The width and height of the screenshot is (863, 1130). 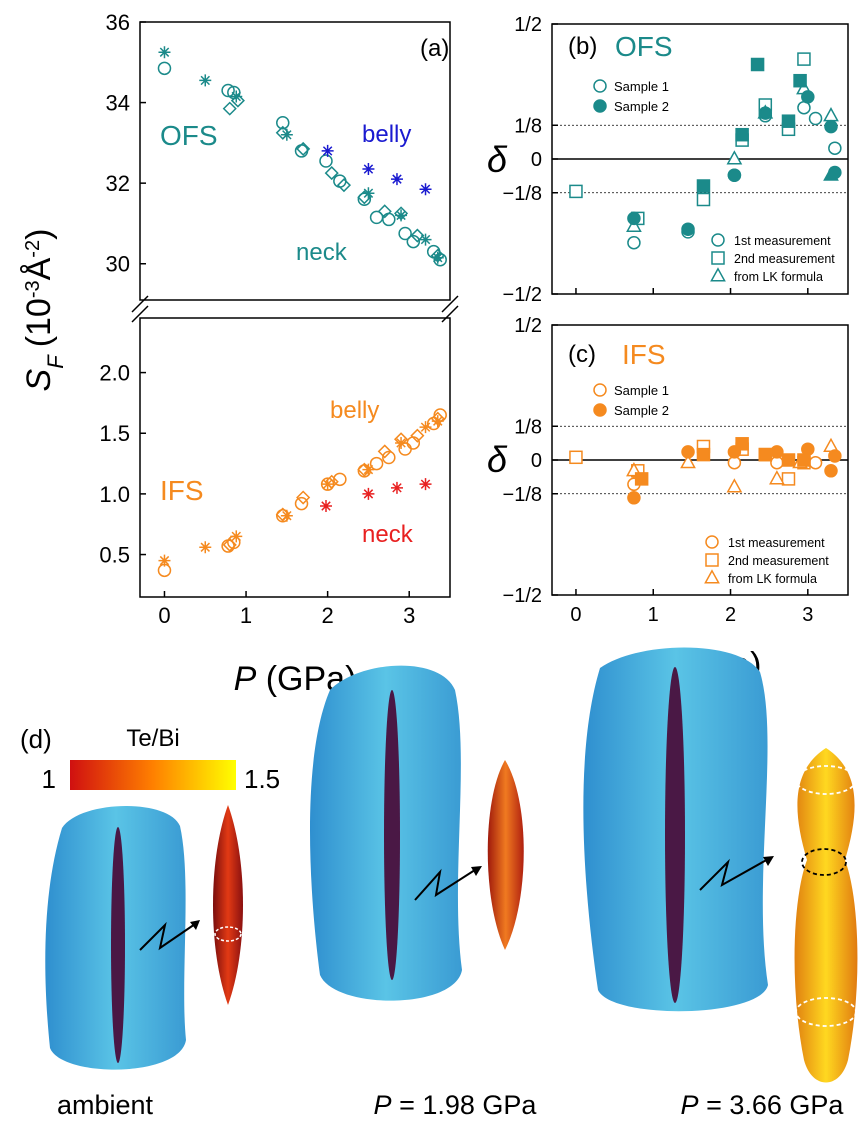 I want to click on y-label-subscript: F, so click(x=55, y=361).